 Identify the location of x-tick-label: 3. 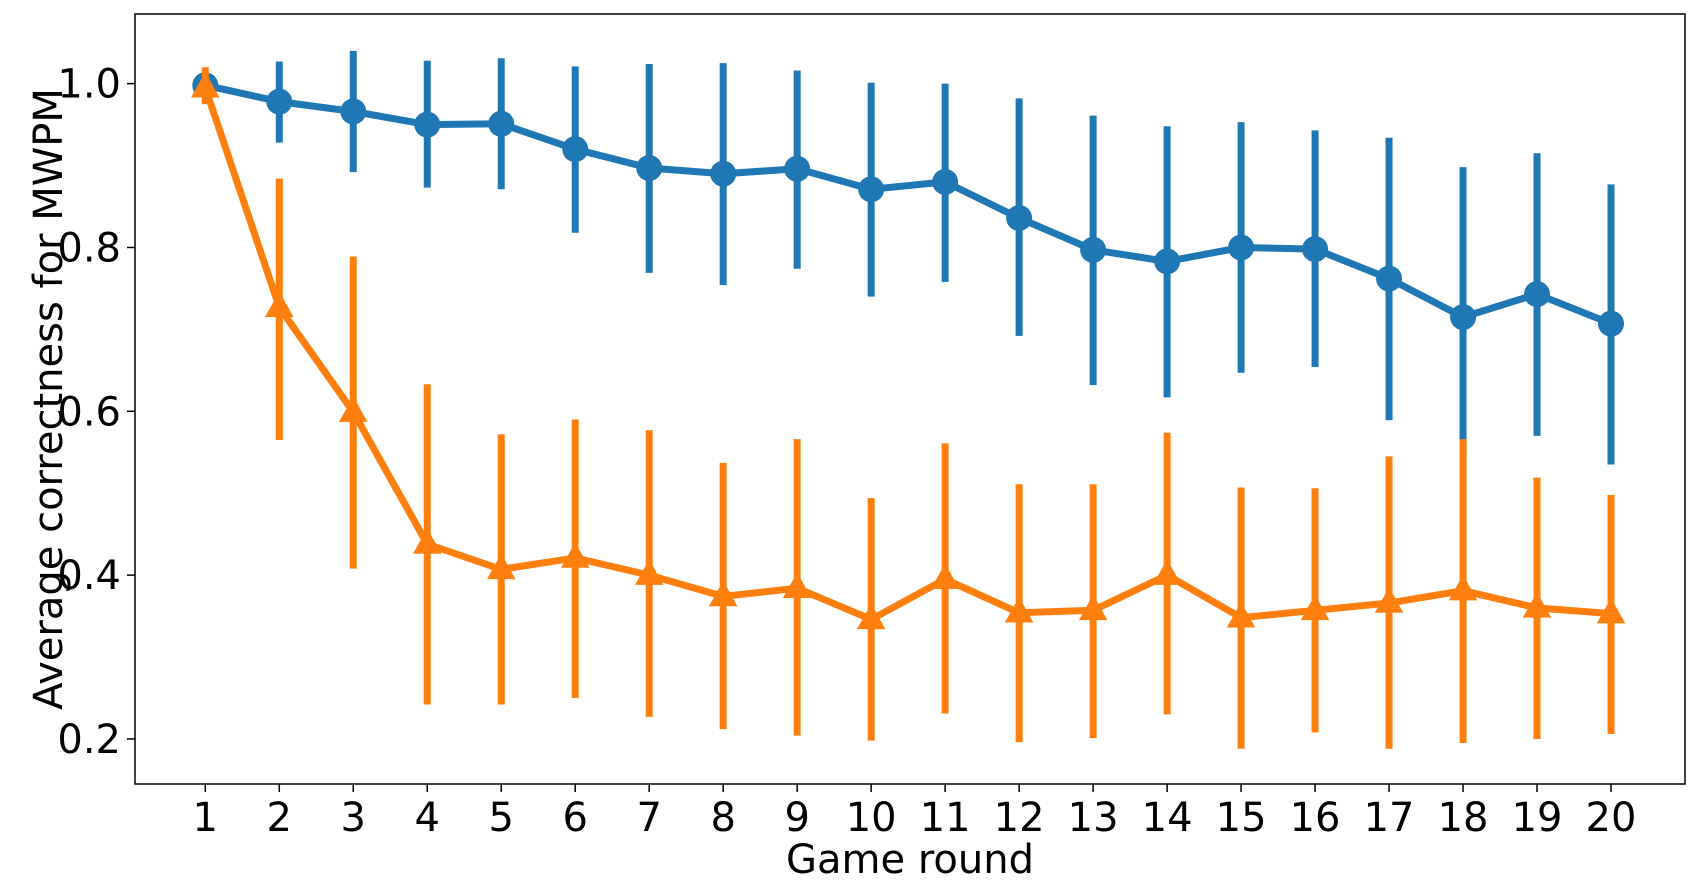
(353, 818).